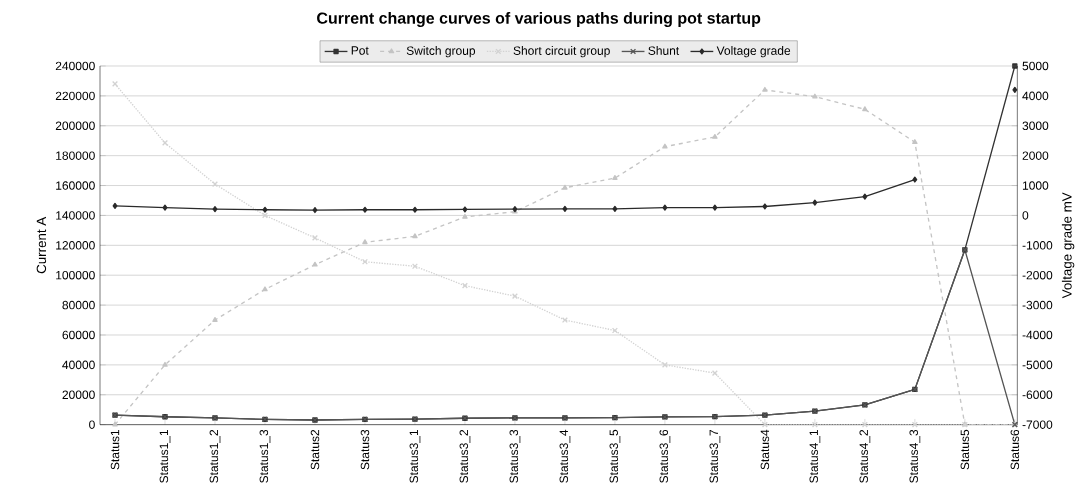 The image size is (1078, 498). Describe the element at coordinates (965, 449) in the screenshot. I see `x-tick-label: Status5` at that location.